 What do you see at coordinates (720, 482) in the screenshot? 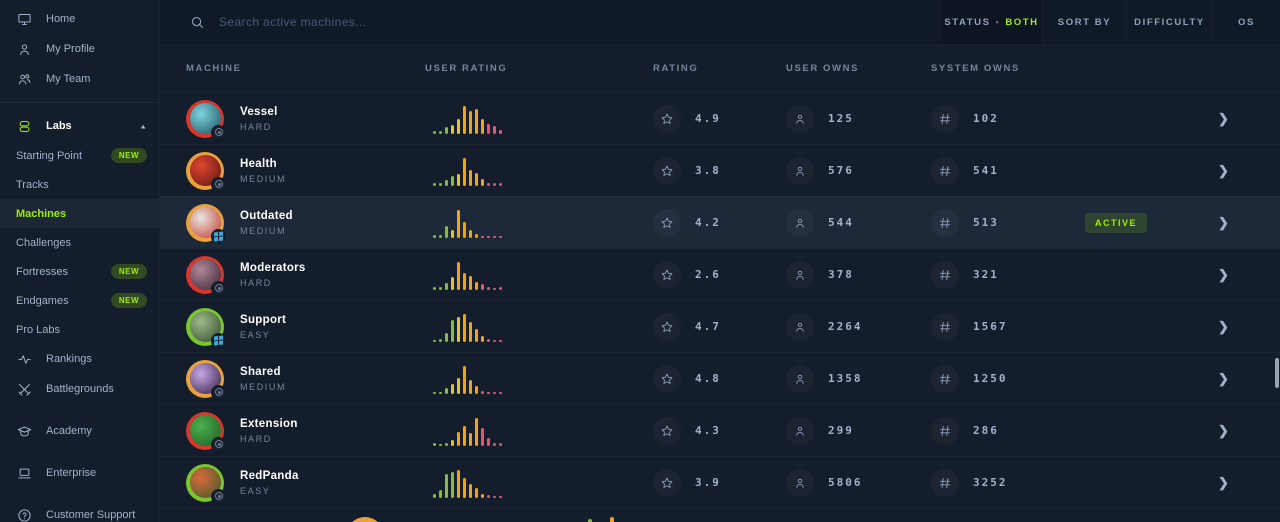
I see `machine-row-redpanda: RedPanda EASY 3.9 5806 3252 ❯` at bounding box center [720, 482].